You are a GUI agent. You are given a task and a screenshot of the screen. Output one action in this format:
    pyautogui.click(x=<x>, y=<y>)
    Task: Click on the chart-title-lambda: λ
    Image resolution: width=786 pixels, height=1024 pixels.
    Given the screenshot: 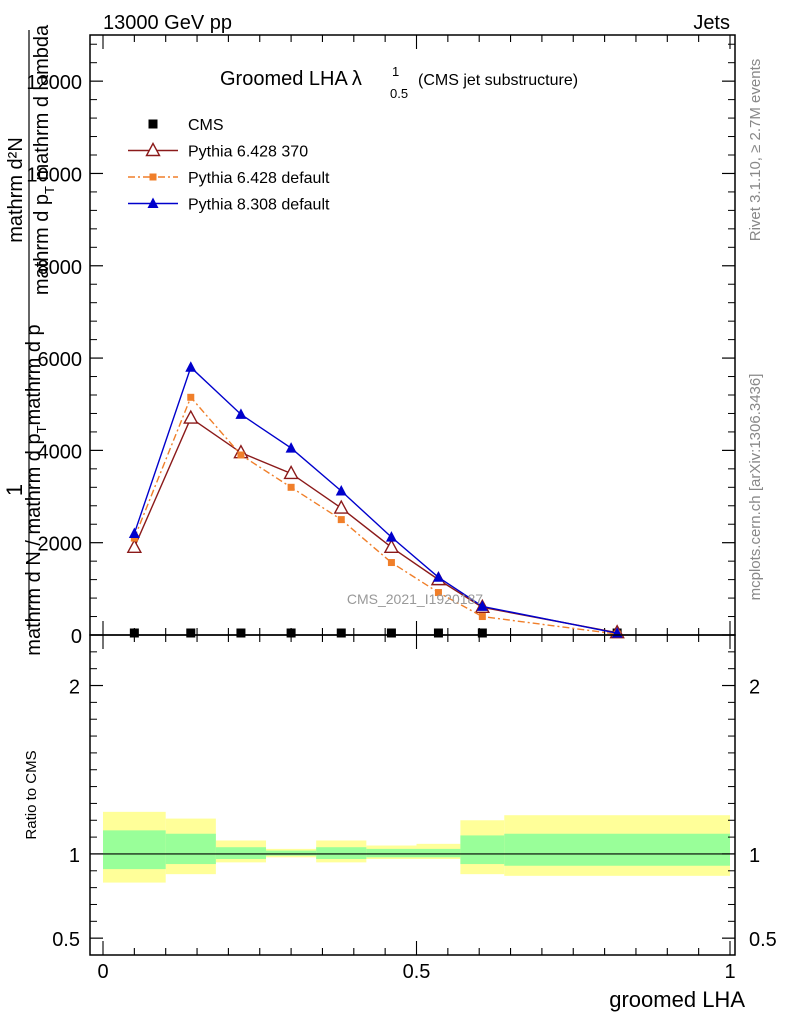 What is the action you would take?
    pyautogui.click(x=357, y=79)
    